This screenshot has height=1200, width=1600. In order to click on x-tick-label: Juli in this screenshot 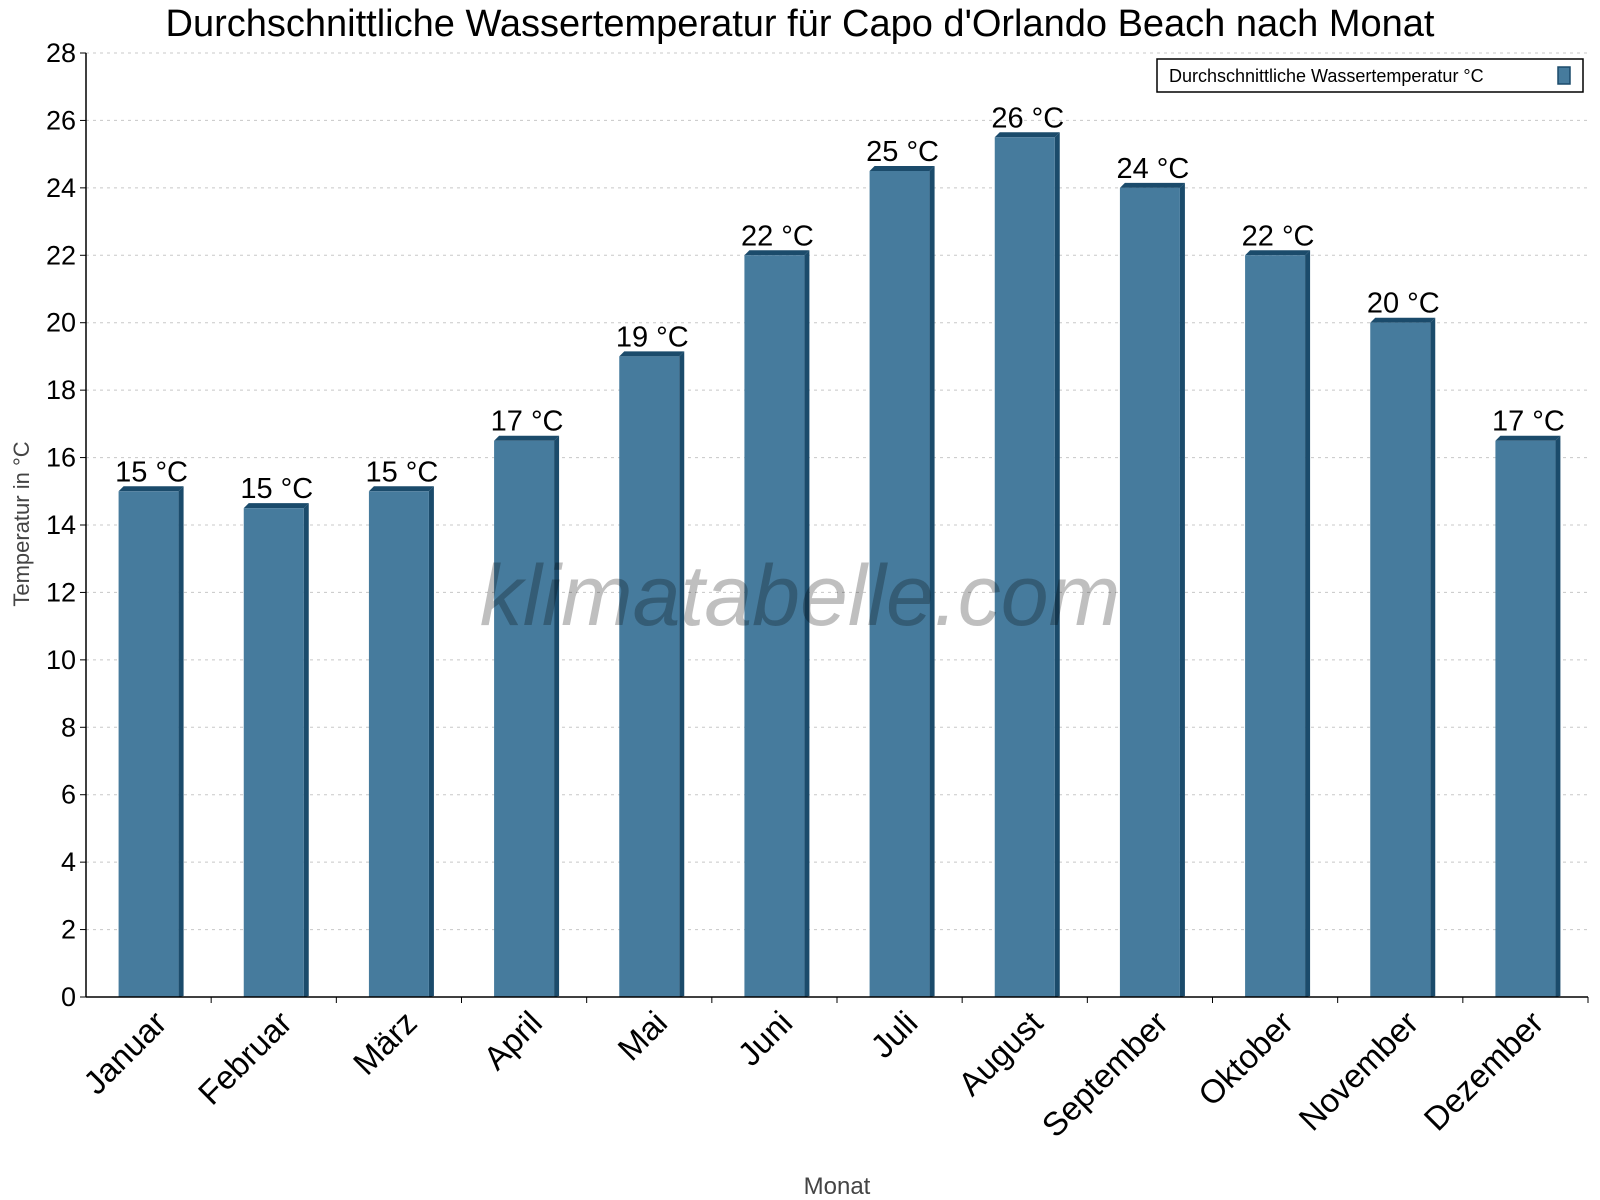, I will do `click(893, 1034)`.